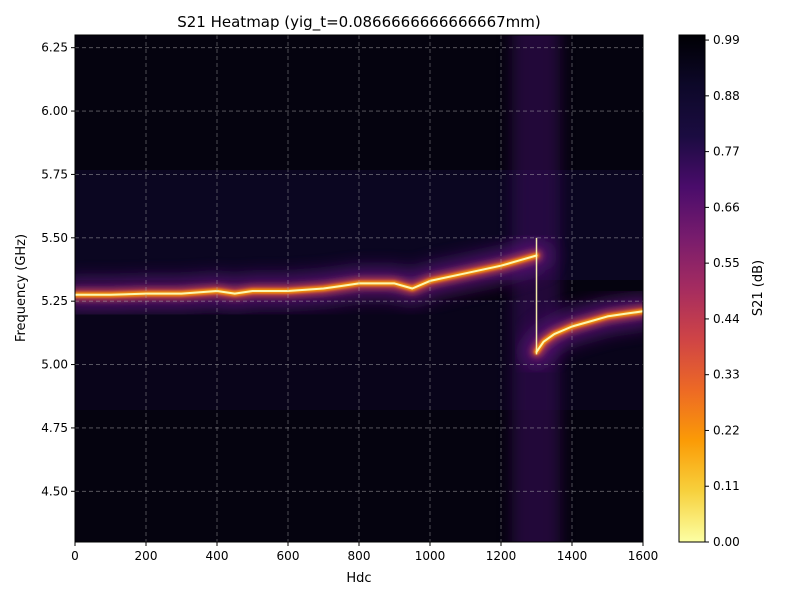  What do you see at coordinates (54, 301) in the screenshot?
I see `y-tick-label-3: 5.25` at bounding box center [54, 301].